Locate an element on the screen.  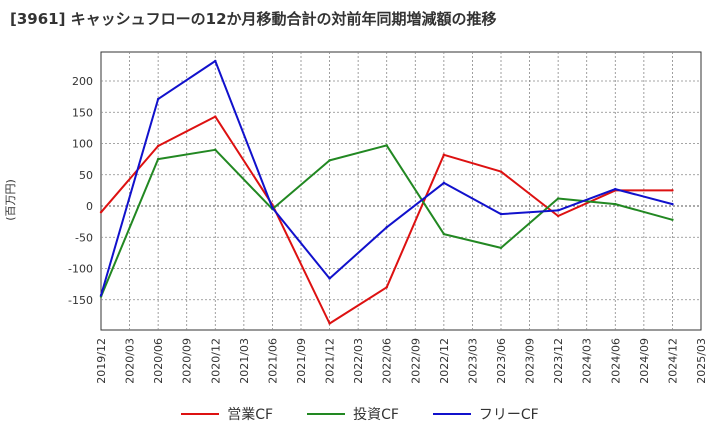
legend-swatch-operating is located at coordinates (200, 414).